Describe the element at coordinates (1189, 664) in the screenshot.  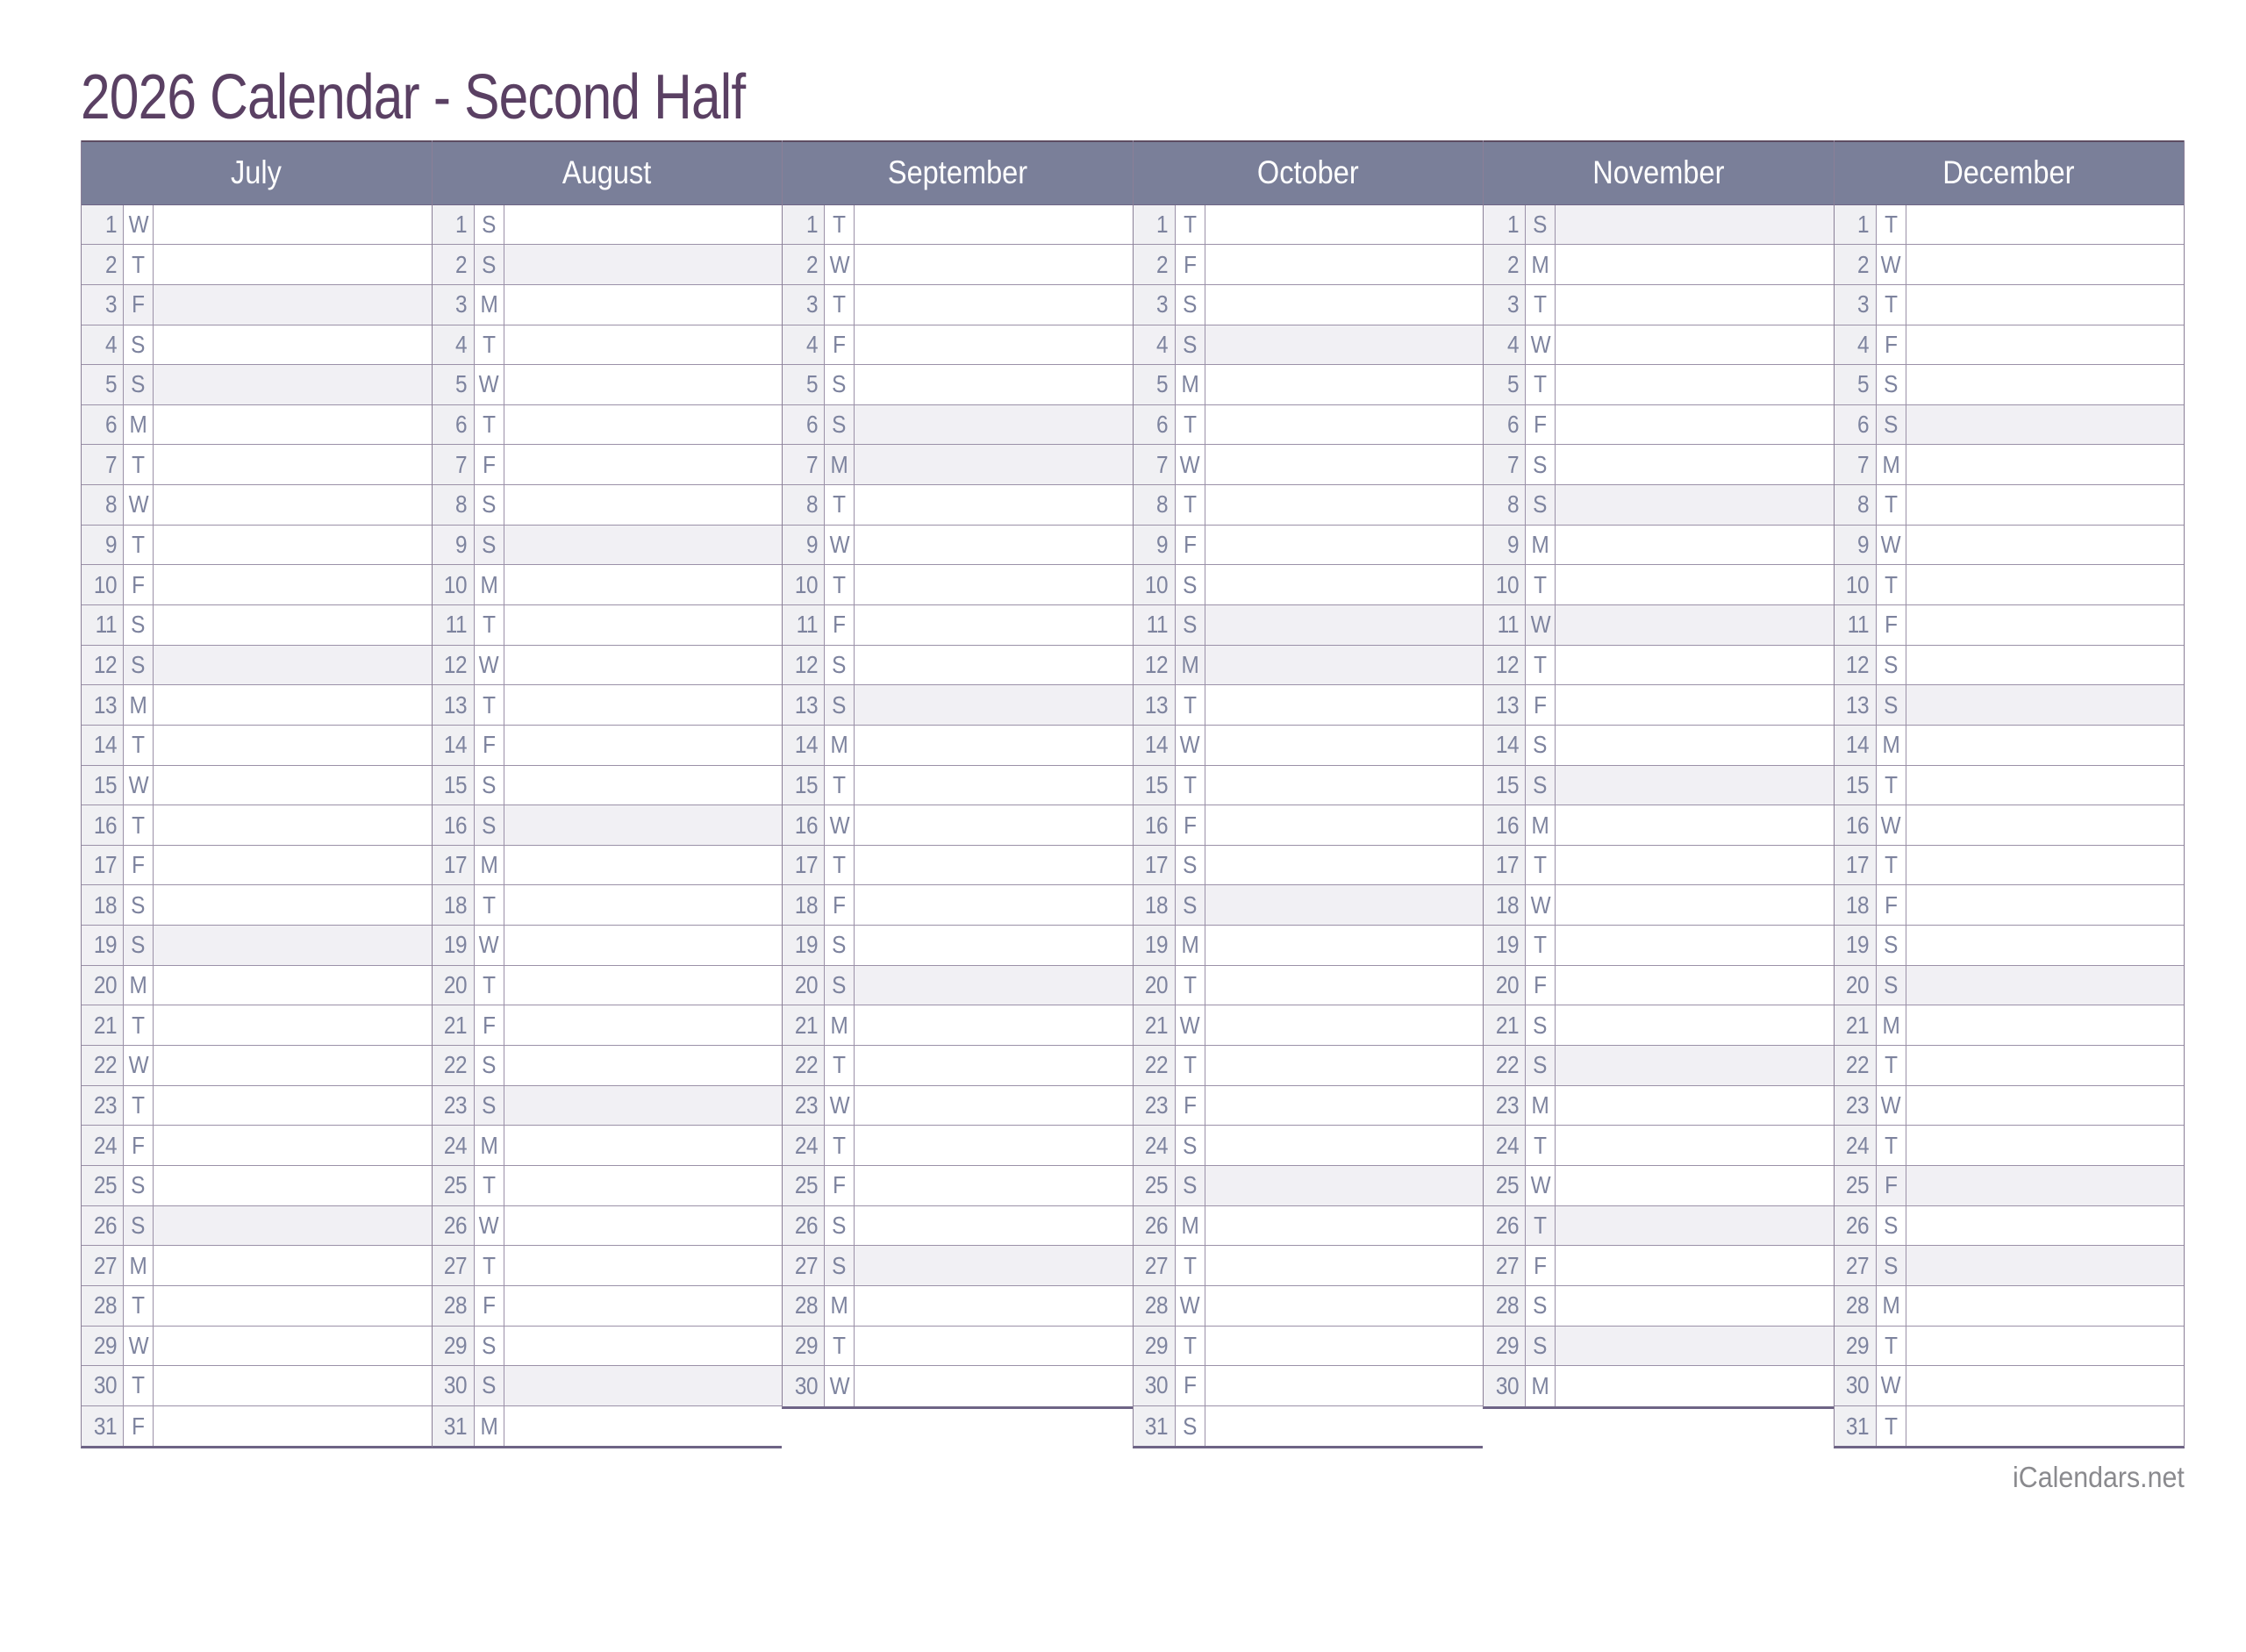
I see `day-letter: M` at that location.